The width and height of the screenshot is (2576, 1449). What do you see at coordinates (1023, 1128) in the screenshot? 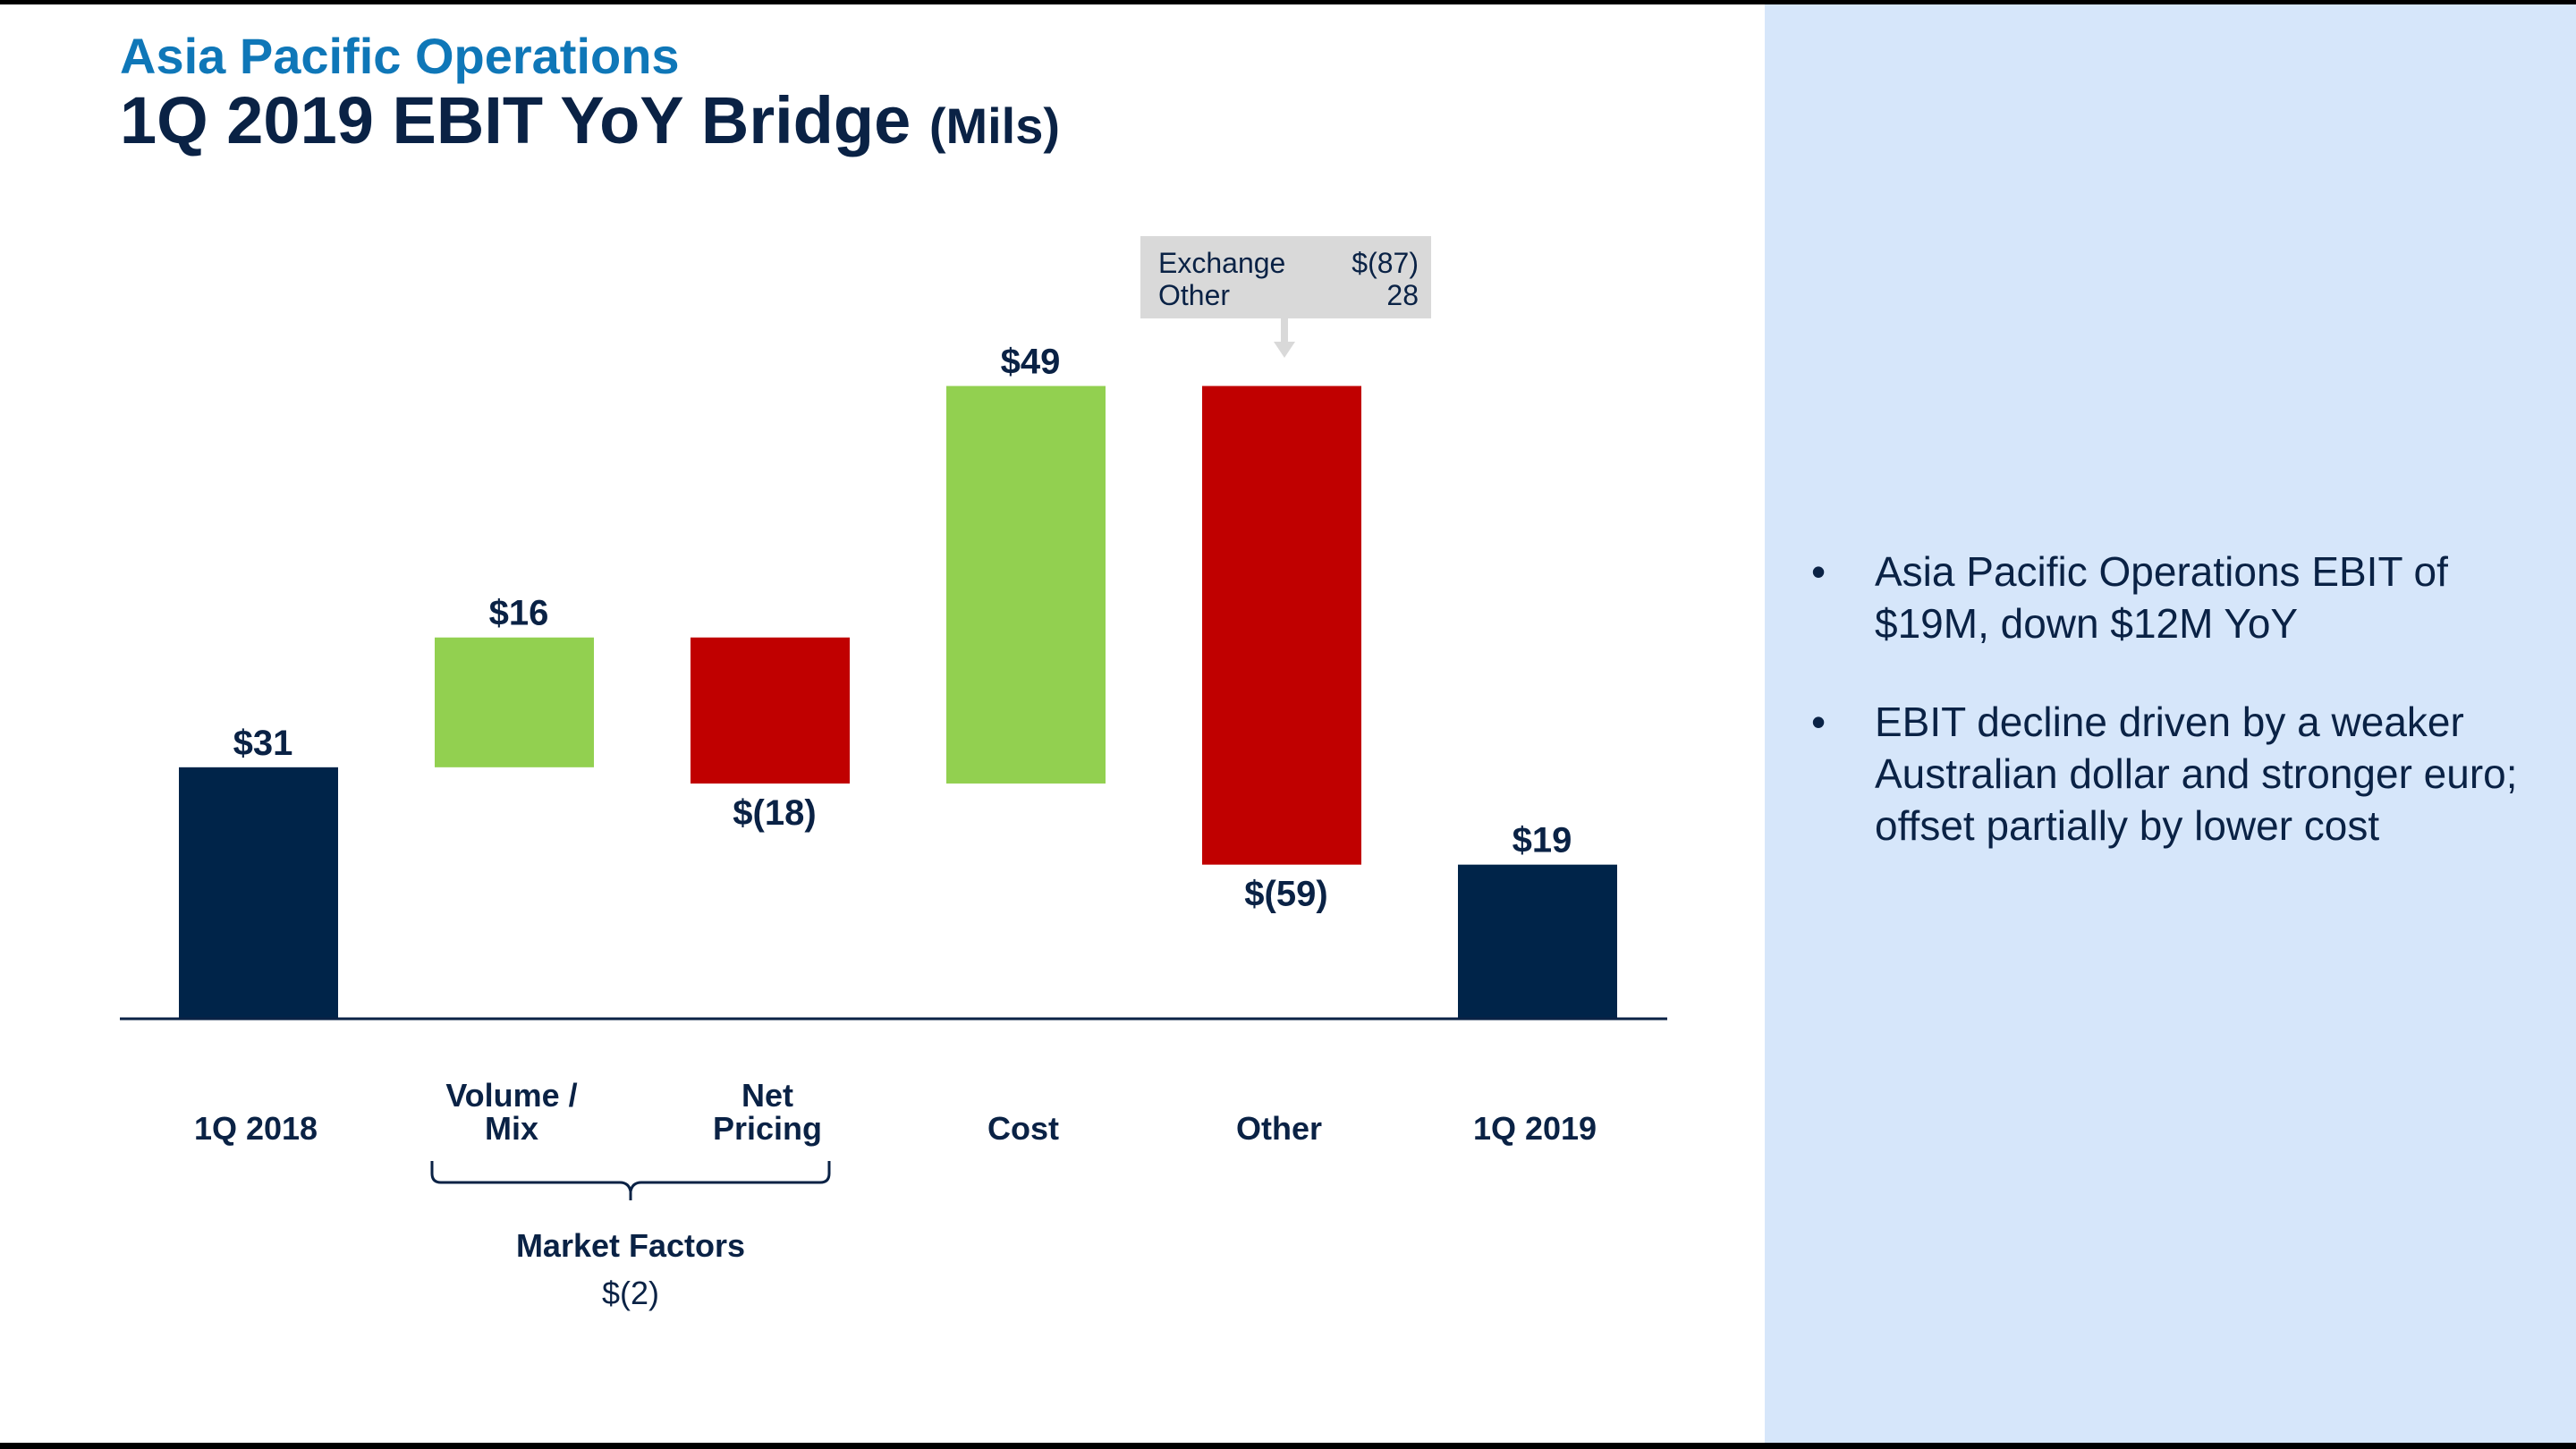
I see `category-label: Cost` at bounding box center [1023, 1128].